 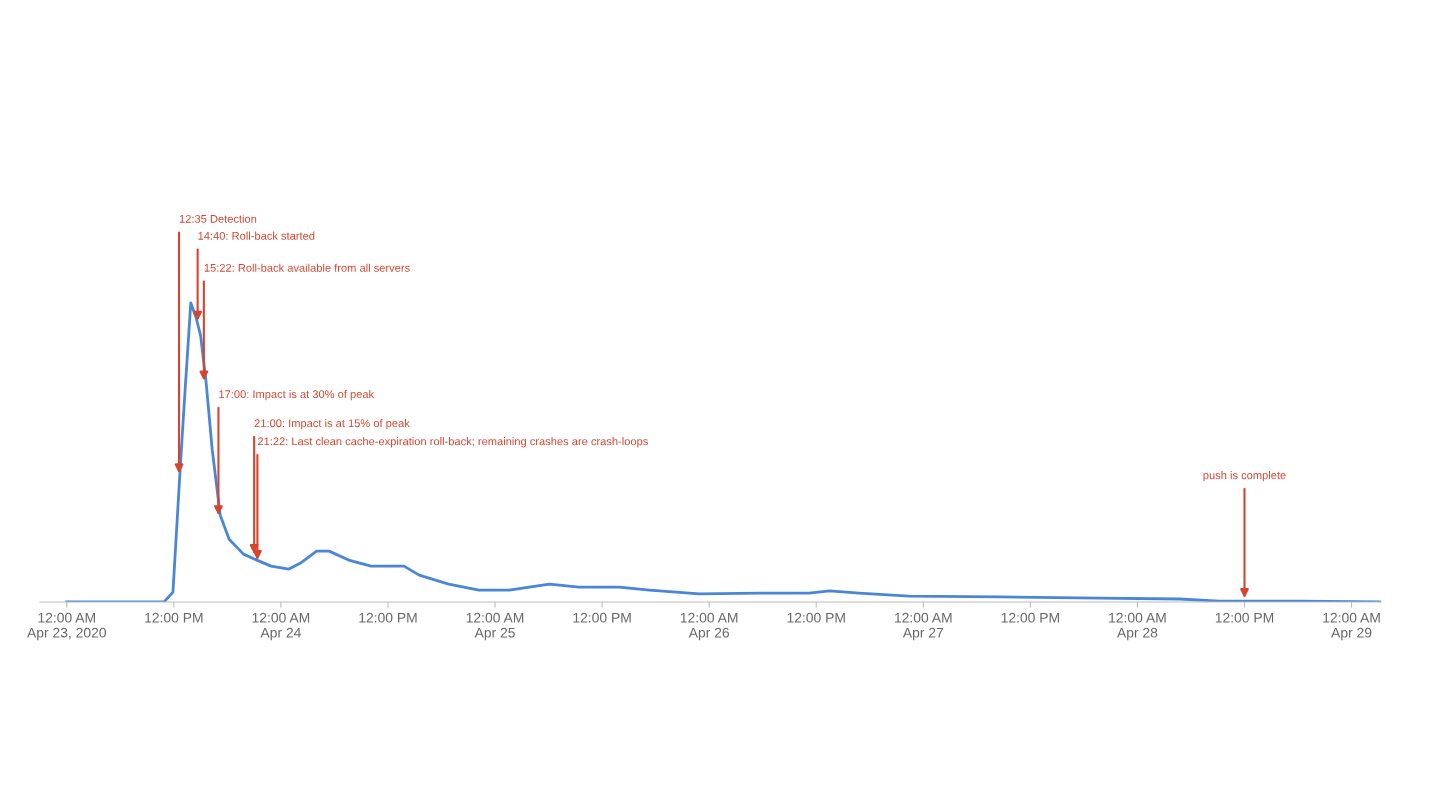 I want to click on x-tick-label: 12:00 AM Apr 24, so click(x=281, y=626).